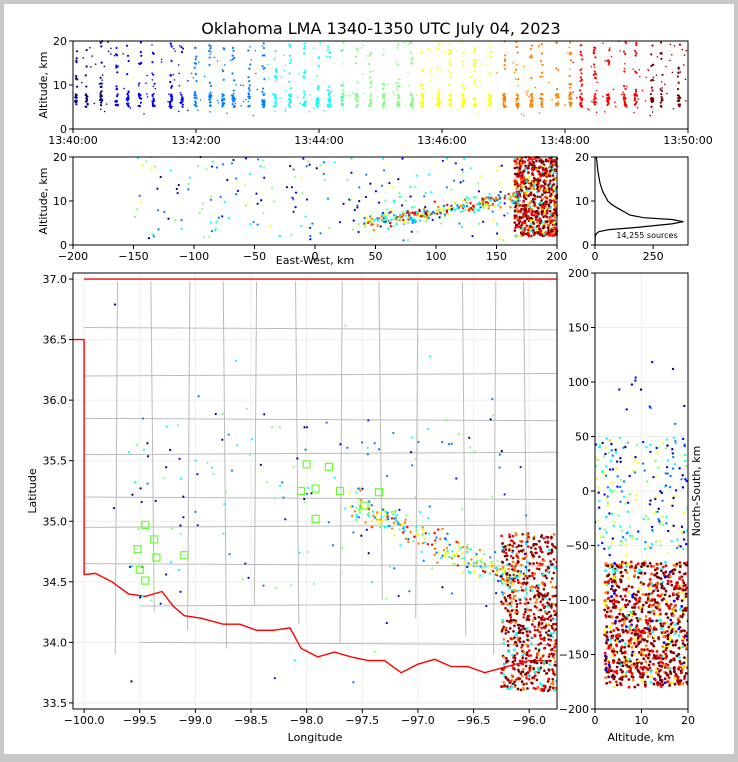 This screenshot has width=738, height=762. Describe the element at coordinates (474, 720) in the screenshot. I see `plan-view-xtick-label: −96.5` at that location.